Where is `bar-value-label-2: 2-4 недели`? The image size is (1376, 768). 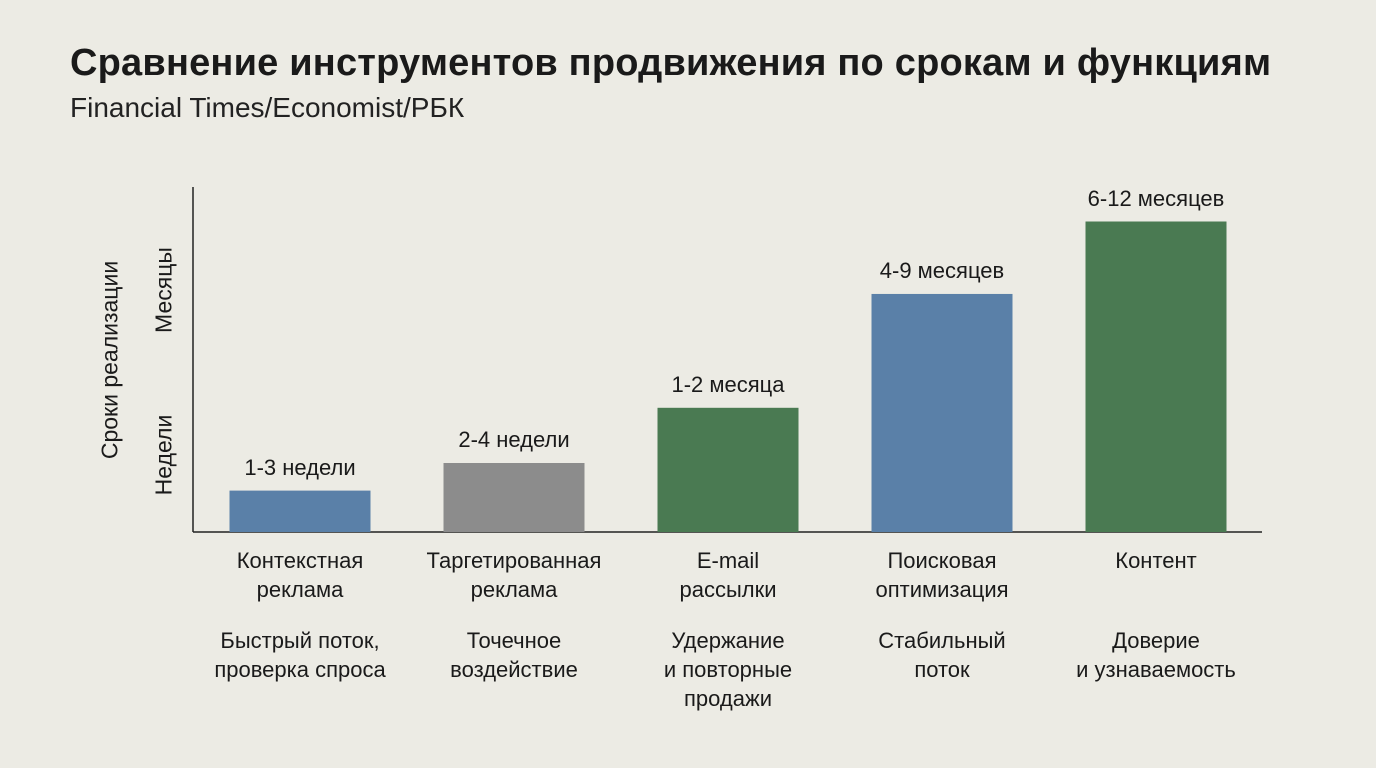 bar-value-label-2: 2-4 недели is located at coordinates (514, 439).